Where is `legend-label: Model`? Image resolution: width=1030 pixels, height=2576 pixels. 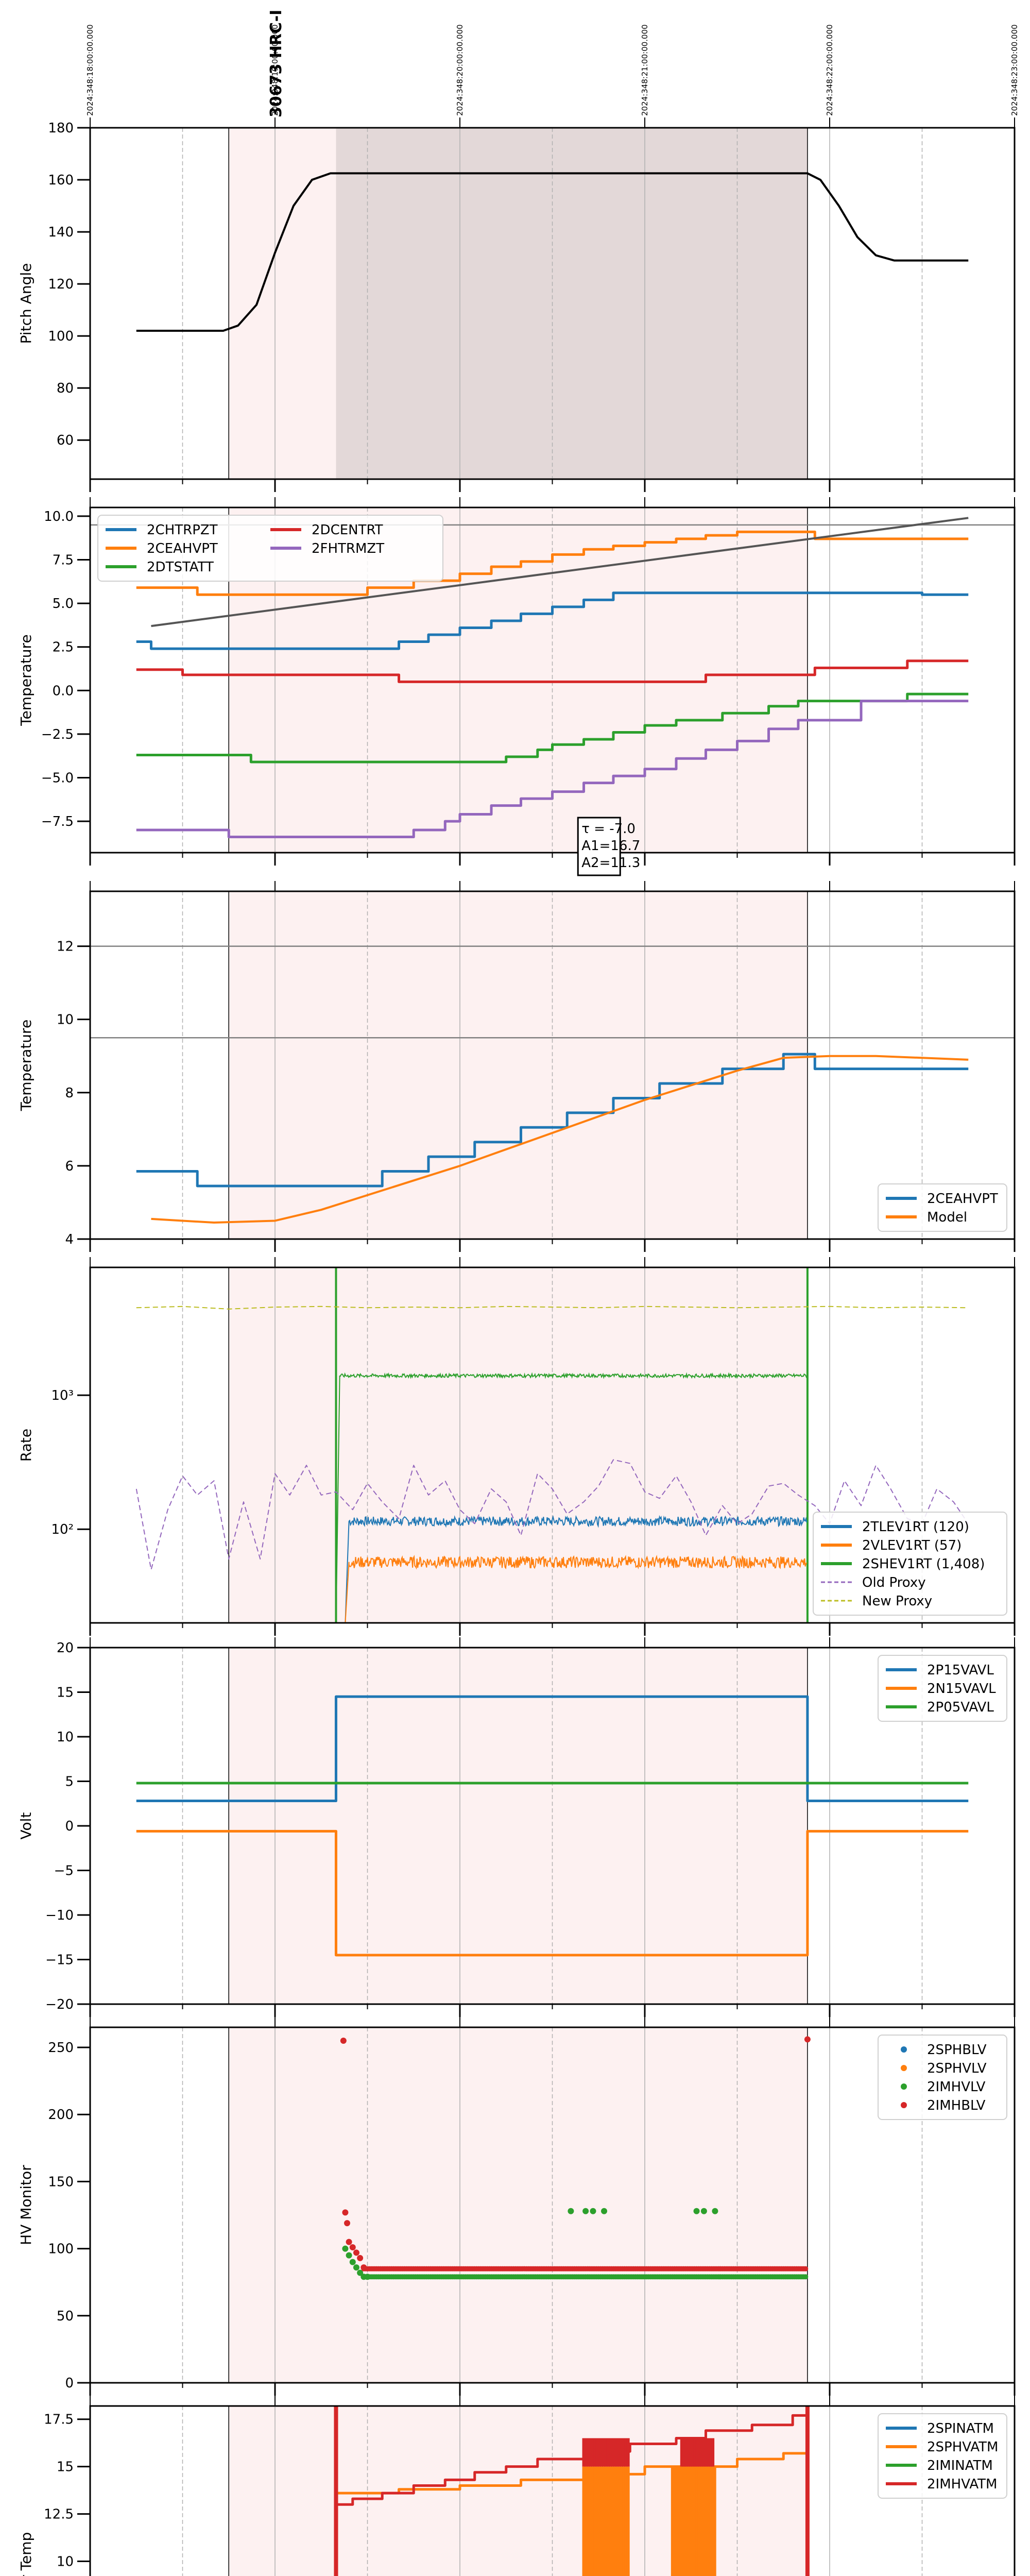
legend-label: Model is located at coordinates (947, 1217).